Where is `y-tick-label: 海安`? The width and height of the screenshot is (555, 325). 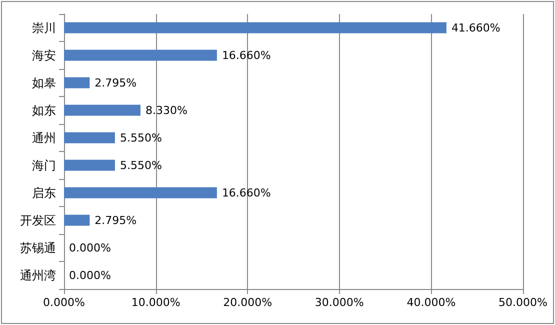 y-tick-label: 海安 is located at coordinates (44, 55).